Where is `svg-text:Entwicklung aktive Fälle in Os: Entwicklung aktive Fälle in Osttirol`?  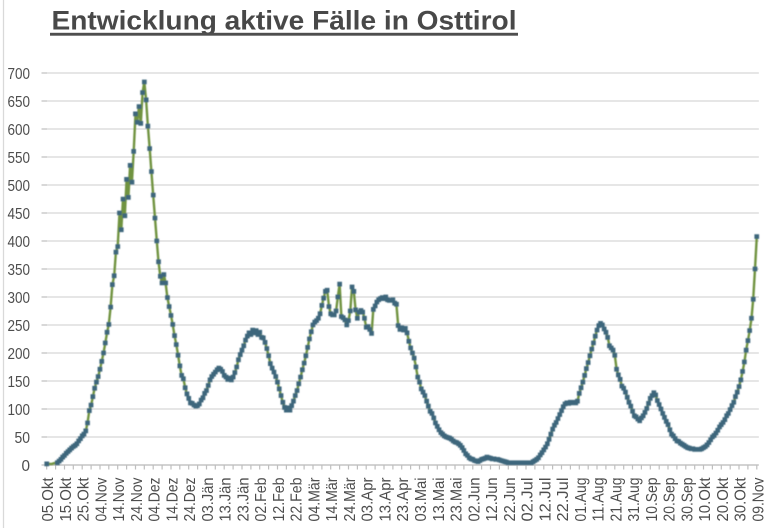
svg-text:Entwicklung aktive Fälle in Os: Entwicklung aktive Fälle in Osttirol is located at coordinates (284, 20).